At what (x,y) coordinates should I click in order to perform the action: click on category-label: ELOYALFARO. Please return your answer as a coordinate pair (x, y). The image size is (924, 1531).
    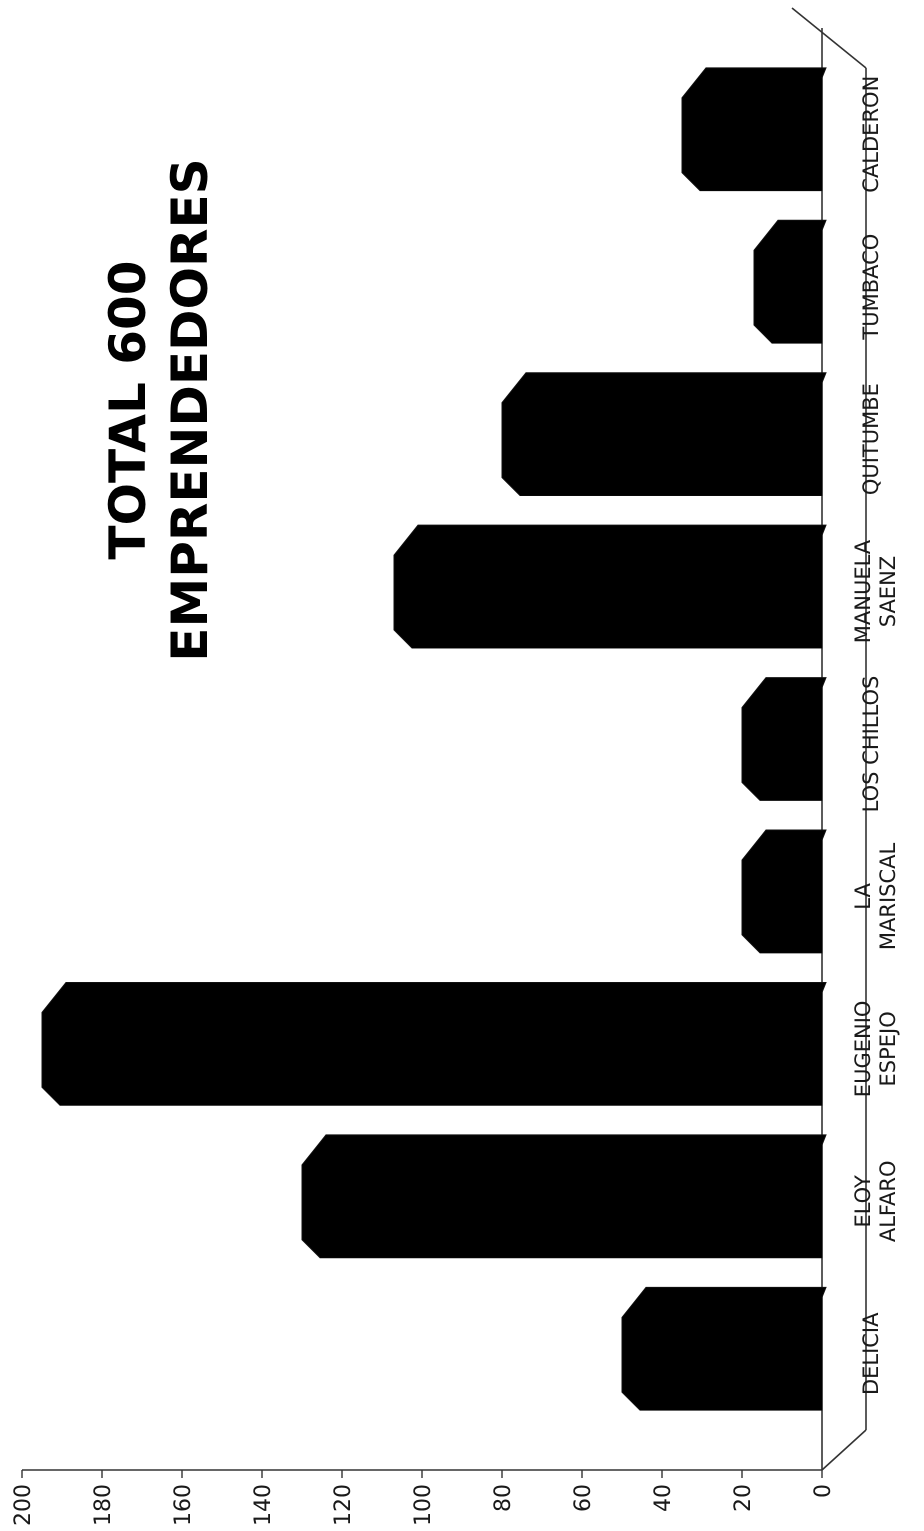
    Looking at the image, I should click on (875, 1201).